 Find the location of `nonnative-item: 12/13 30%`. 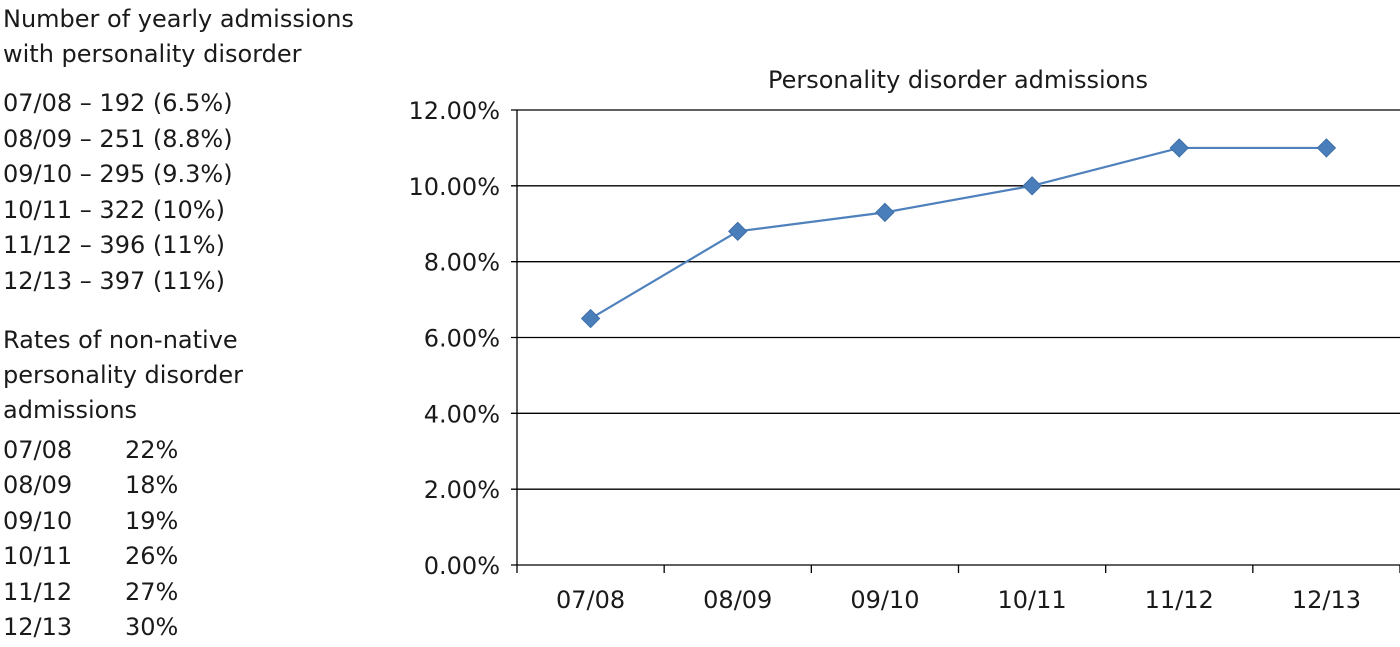

nonnative-item: 12/13 30% is located at coordinates (90, 627).